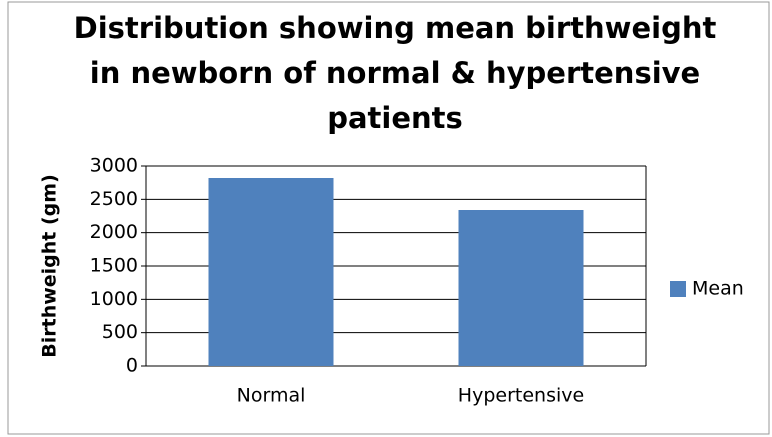 This screenshot has width=772, height=437. What do you see at coordinates (132, 366) in the screenshot?
I see `y-tick-label: 0` at bounding box center [132, 366].